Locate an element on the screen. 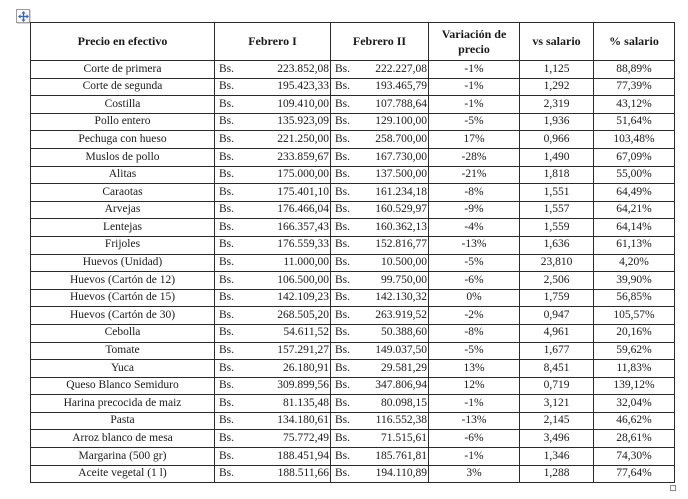 This screenshot has width=688, height=499. pct-salario-cell: 4,20% is located at coordinates (634, 263).